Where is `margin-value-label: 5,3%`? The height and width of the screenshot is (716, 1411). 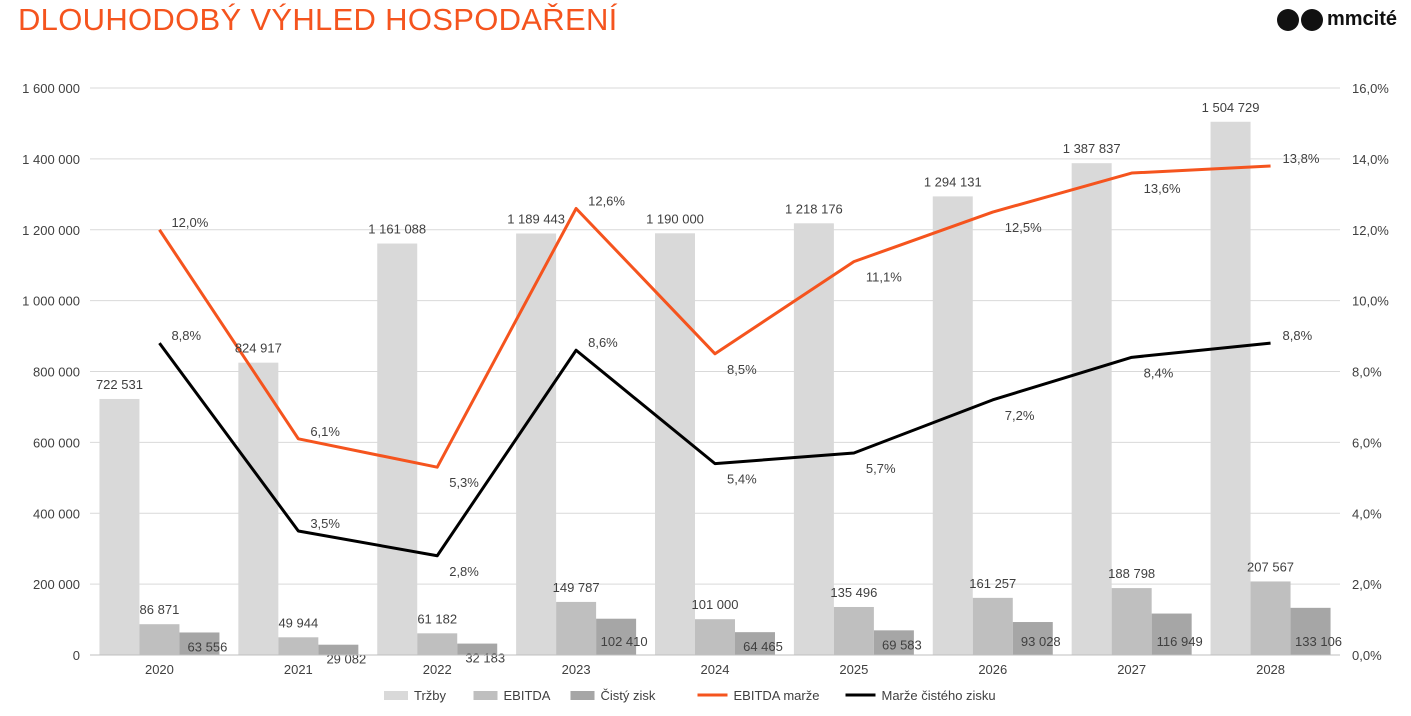 margin-value-label: 5,3% is located at coordinates (464, 482).